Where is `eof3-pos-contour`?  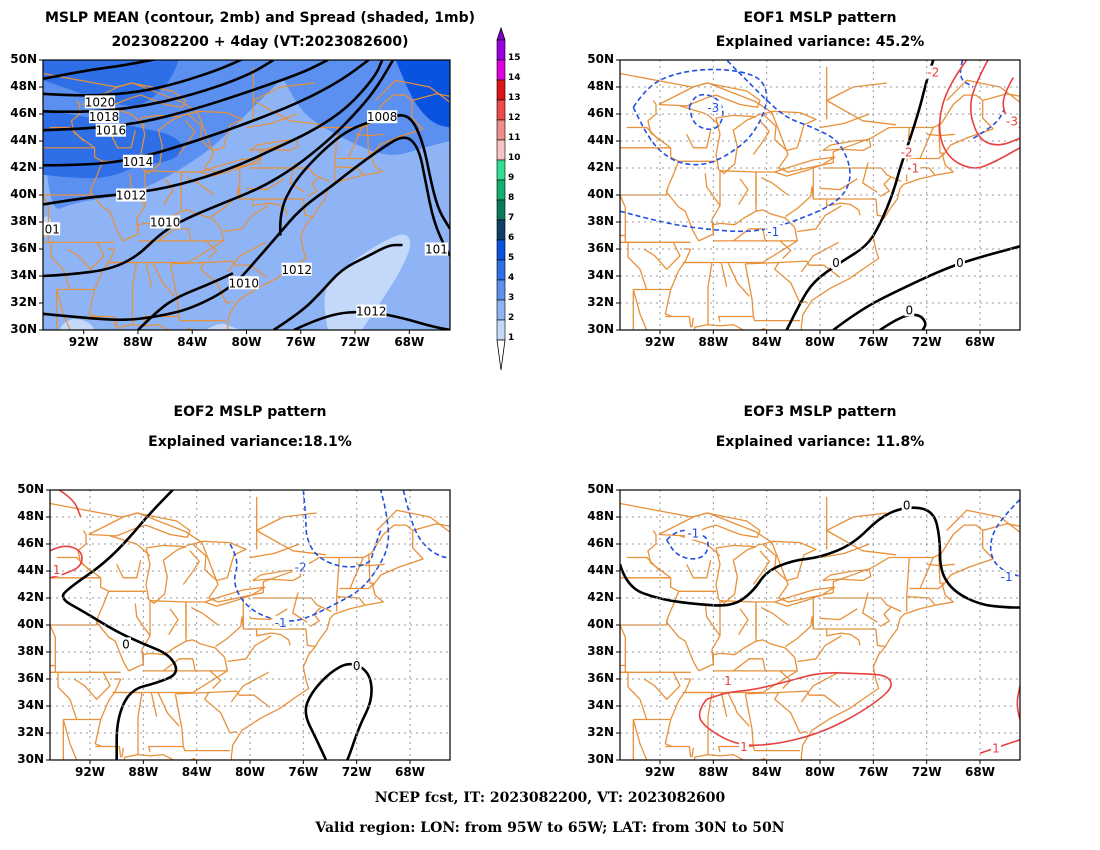 eof3-pos-contour is located at coordinates (1018, 702).